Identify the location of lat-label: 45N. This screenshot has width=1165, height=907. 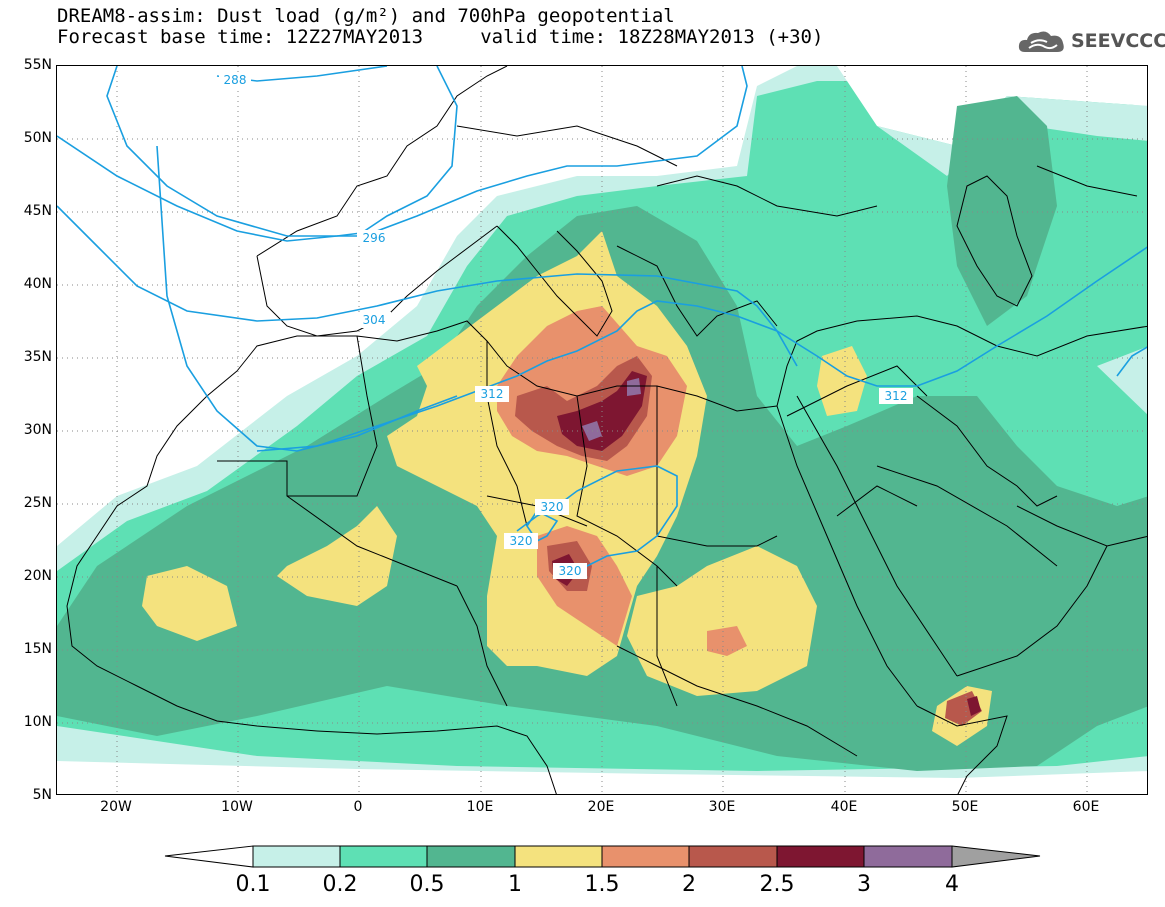
(37, 211).